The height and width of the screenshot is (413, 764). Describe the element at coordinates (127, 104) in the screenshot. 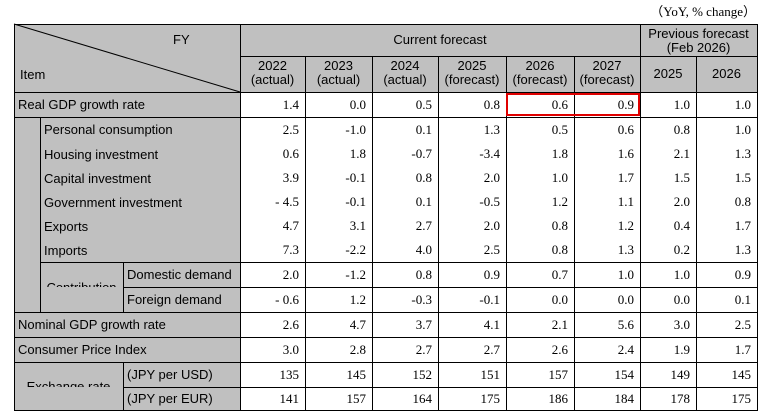

I see `row-label: Real GDP growth rate` at that location.